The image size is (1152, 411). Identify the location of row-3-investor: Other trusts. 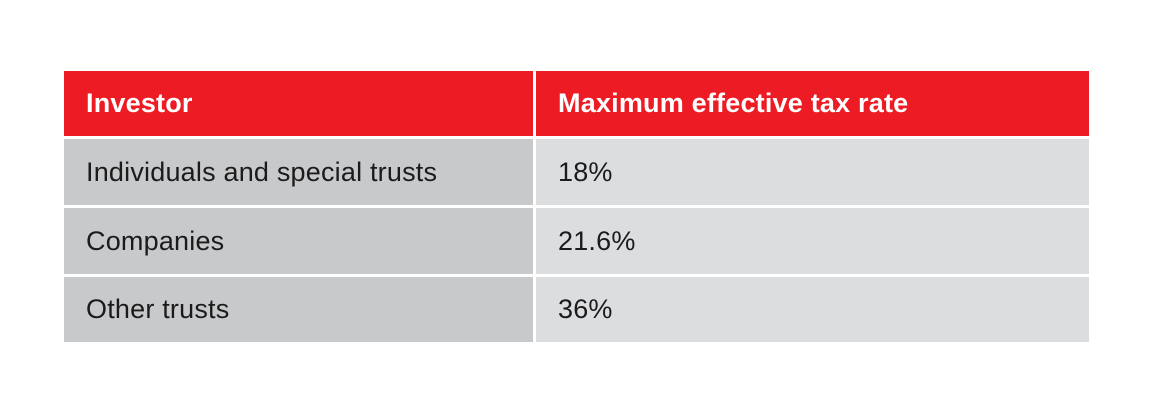
(298, 309).